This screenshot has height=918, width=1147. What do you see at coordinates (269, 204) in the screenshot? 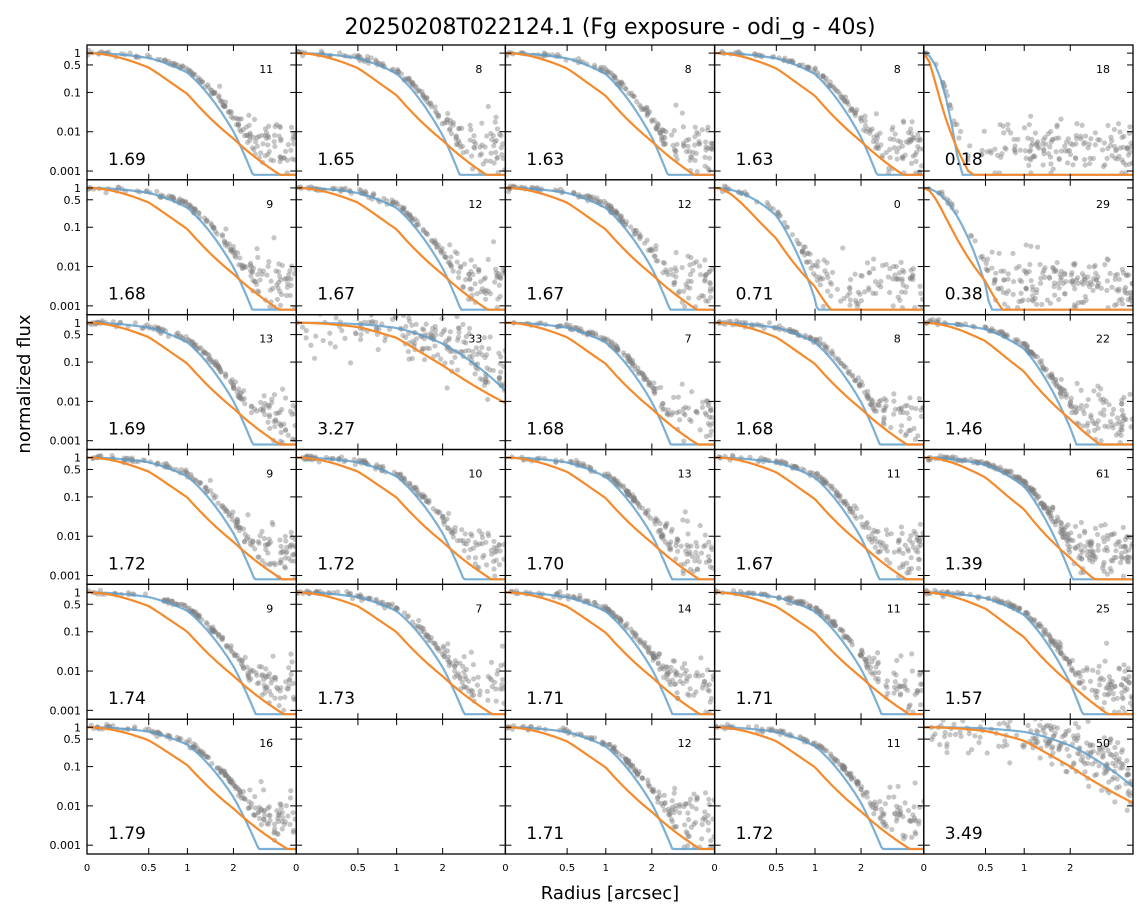
I see `star-count: 9` at bounding box center [269, 204].